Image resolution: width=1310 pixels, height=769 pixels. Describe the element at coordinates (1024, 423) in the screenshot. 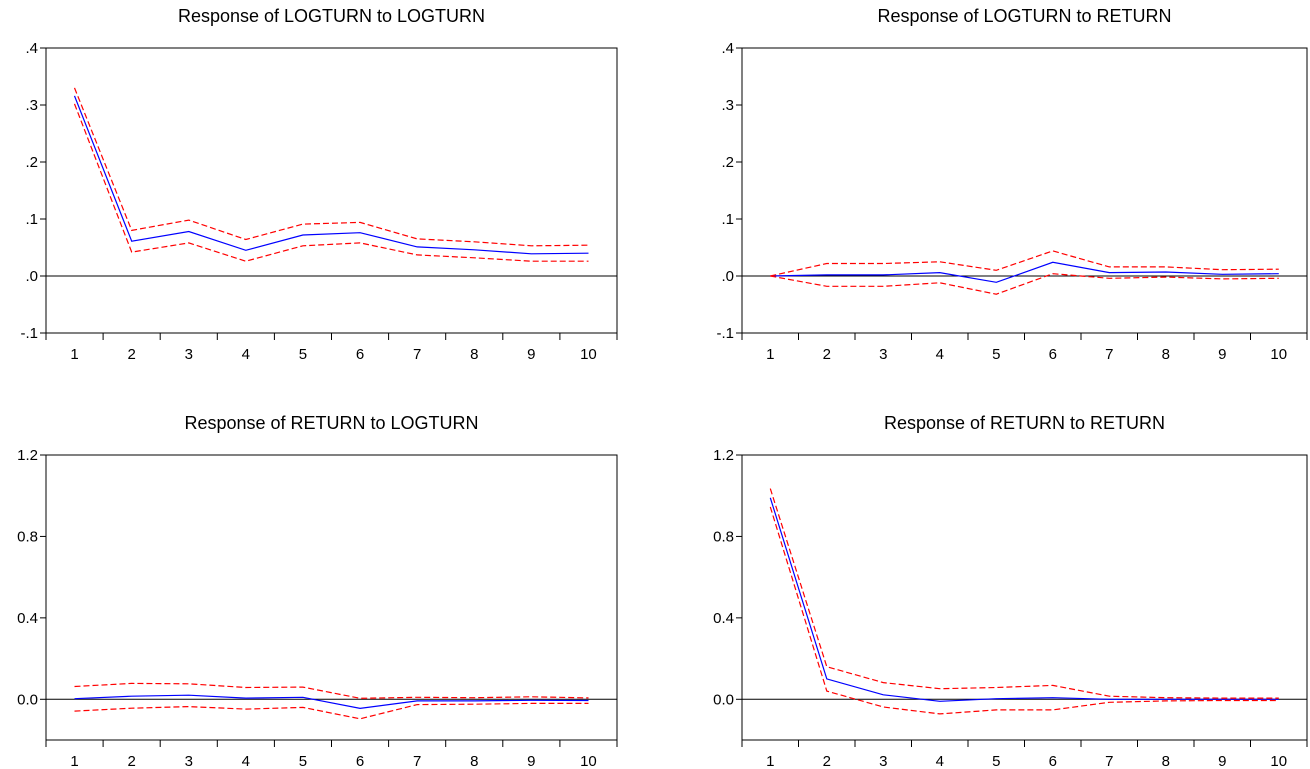

I see `chart-title: Response of RETURN to RETURN` at that location.